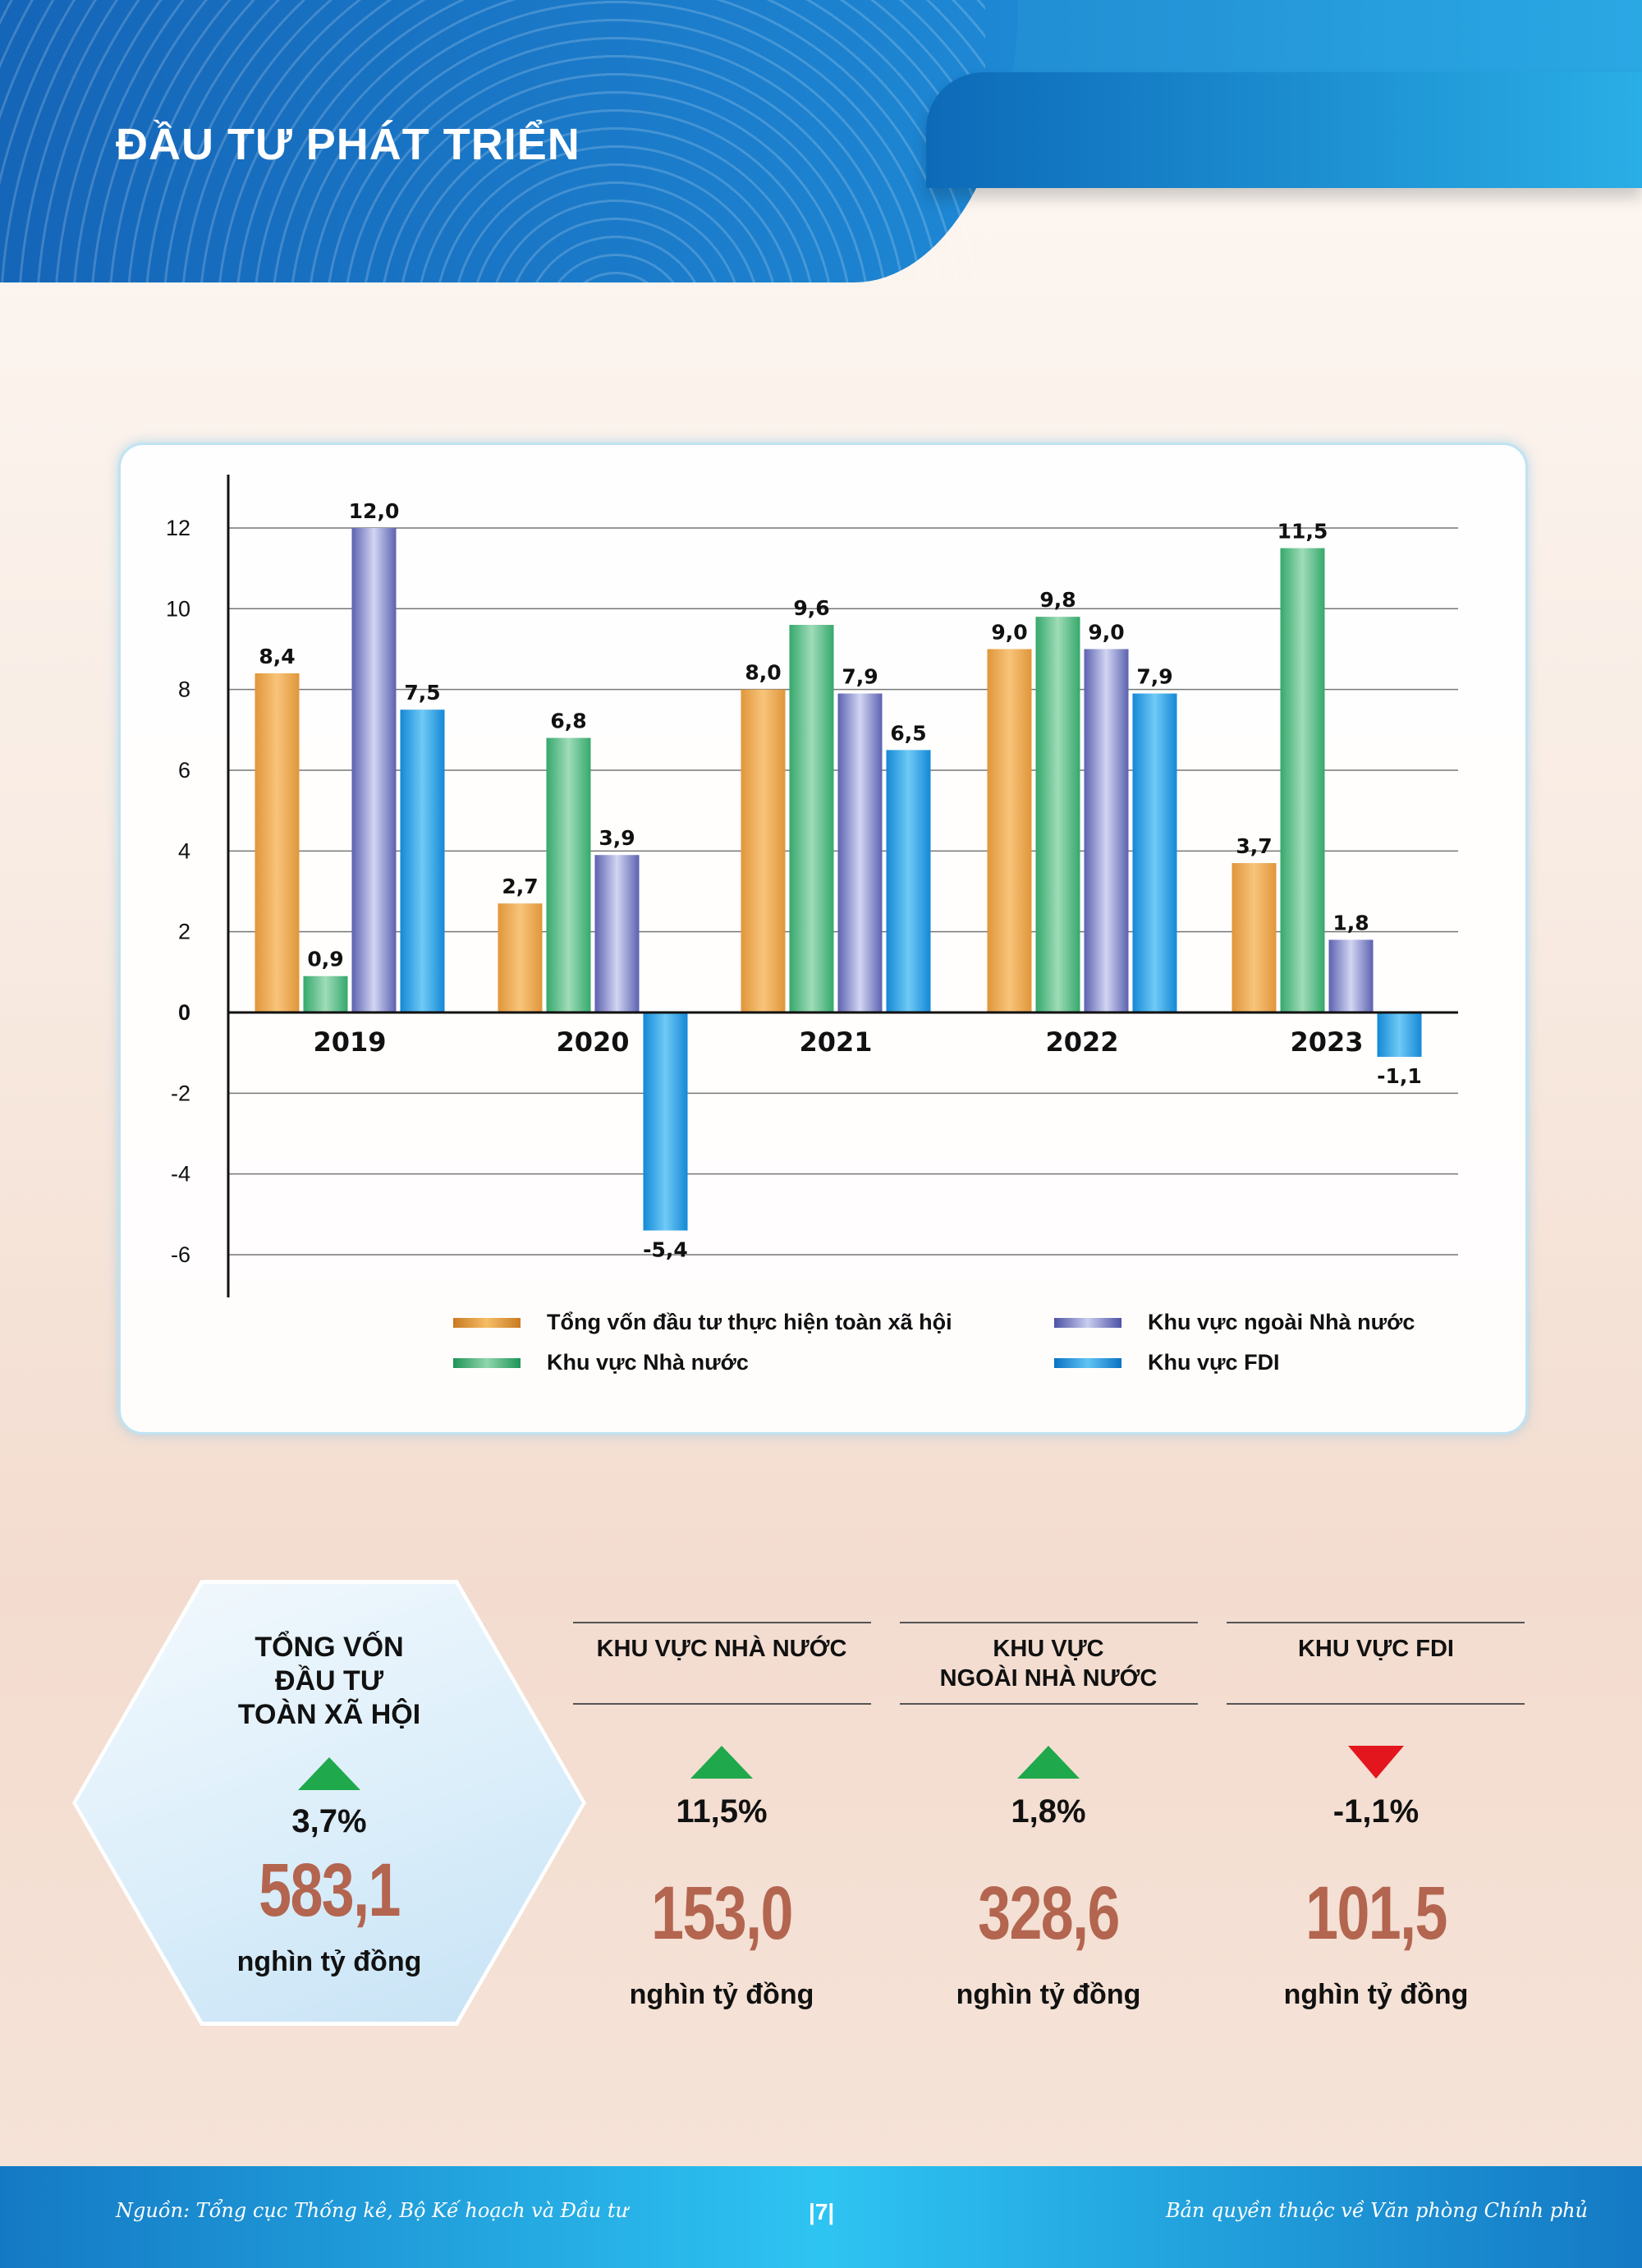 The width and height of the screenshot is (1642, 2268). I want to click on y-tick-label: 0, so click(184, 1012).